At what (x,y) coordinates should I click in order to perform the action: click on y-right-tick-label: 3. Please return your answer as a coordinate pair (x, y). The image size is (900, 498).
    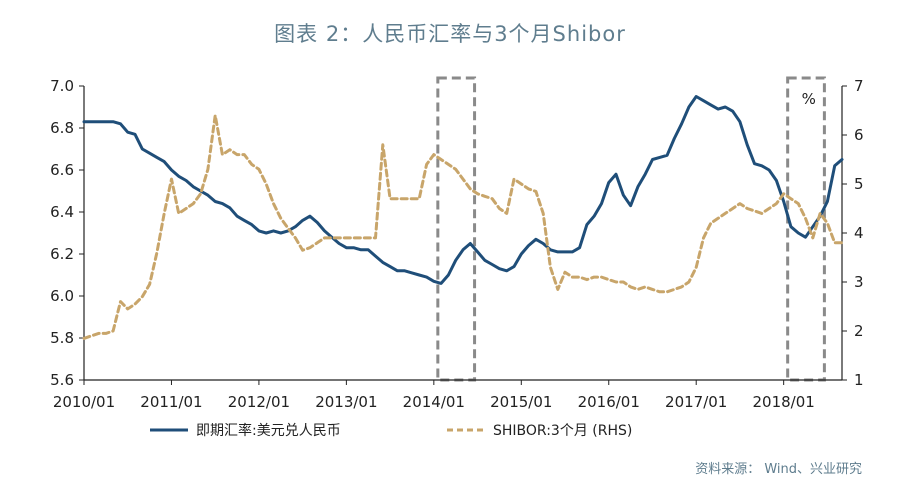
    Looking at the image, I should click on (859, 282).